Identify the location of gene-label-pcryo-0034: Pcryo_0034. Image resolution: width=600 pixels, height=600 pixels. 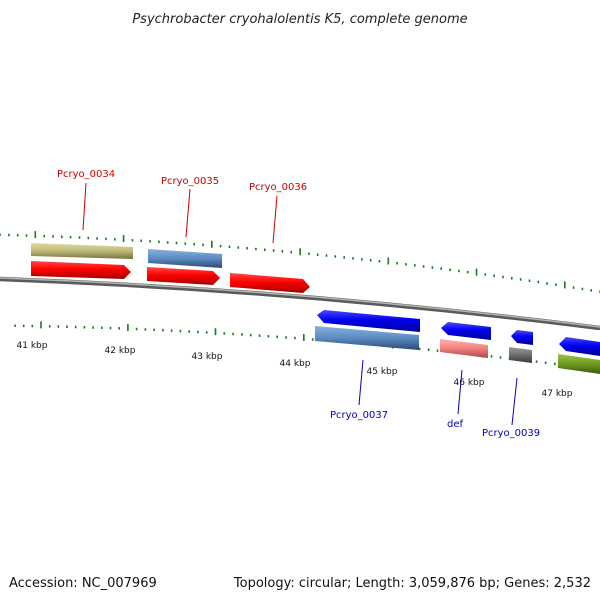
(86, 174).